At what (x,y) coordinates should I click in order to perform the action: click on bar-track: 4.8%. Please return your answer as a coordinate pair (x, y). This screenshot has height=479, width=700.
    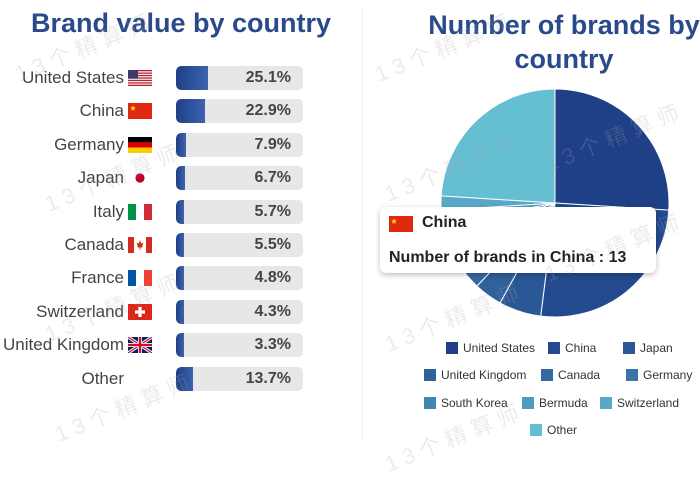
    Looking at the image, I should click on (239, 278).